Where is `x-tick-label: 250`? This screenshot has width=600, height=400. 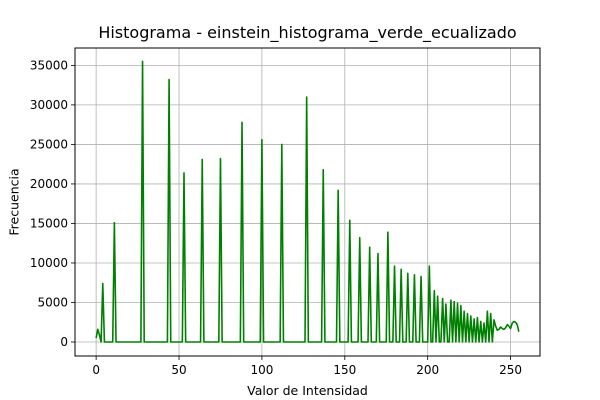
x-tick-label: 250 is located at coordinates (510, 370).